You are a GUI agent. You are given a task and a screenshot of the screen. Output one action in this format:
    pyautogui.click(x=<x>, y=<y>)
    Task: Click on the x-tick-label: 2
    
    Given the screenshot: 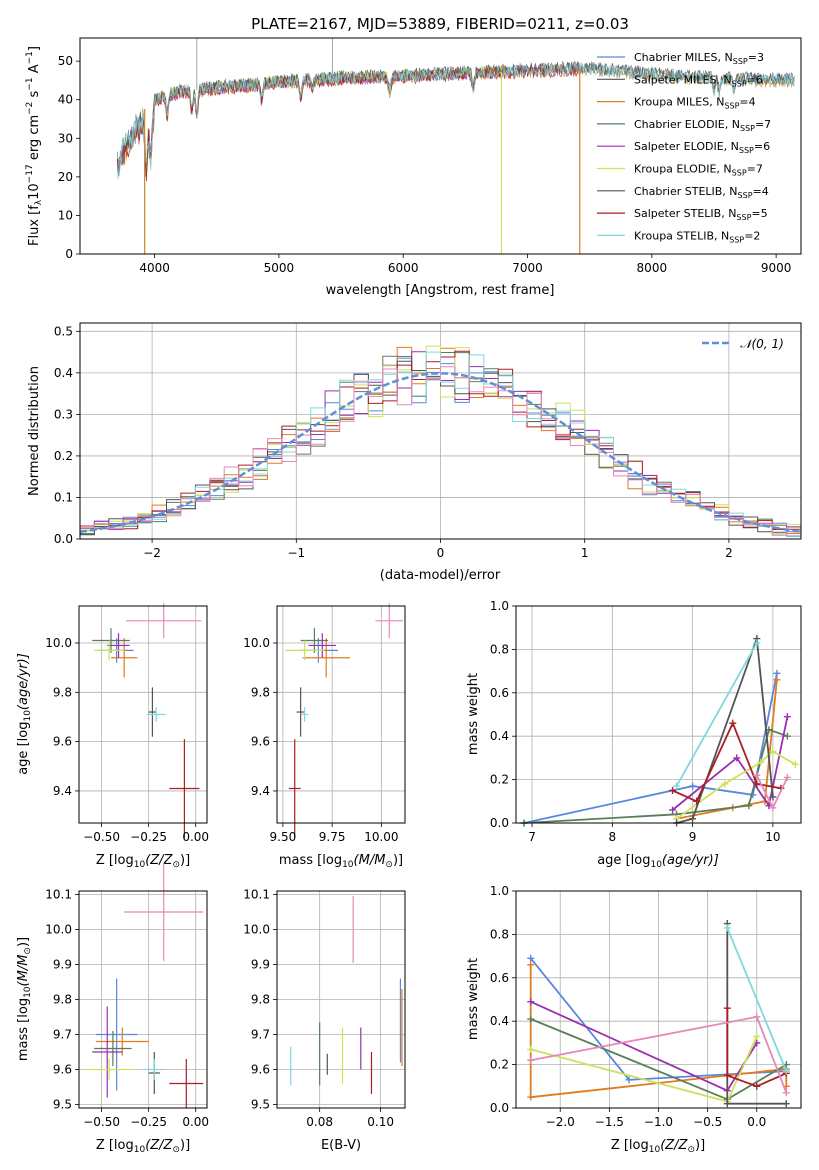 What is the action you would take?
    pyautogui.click(x=729, y=553)
    